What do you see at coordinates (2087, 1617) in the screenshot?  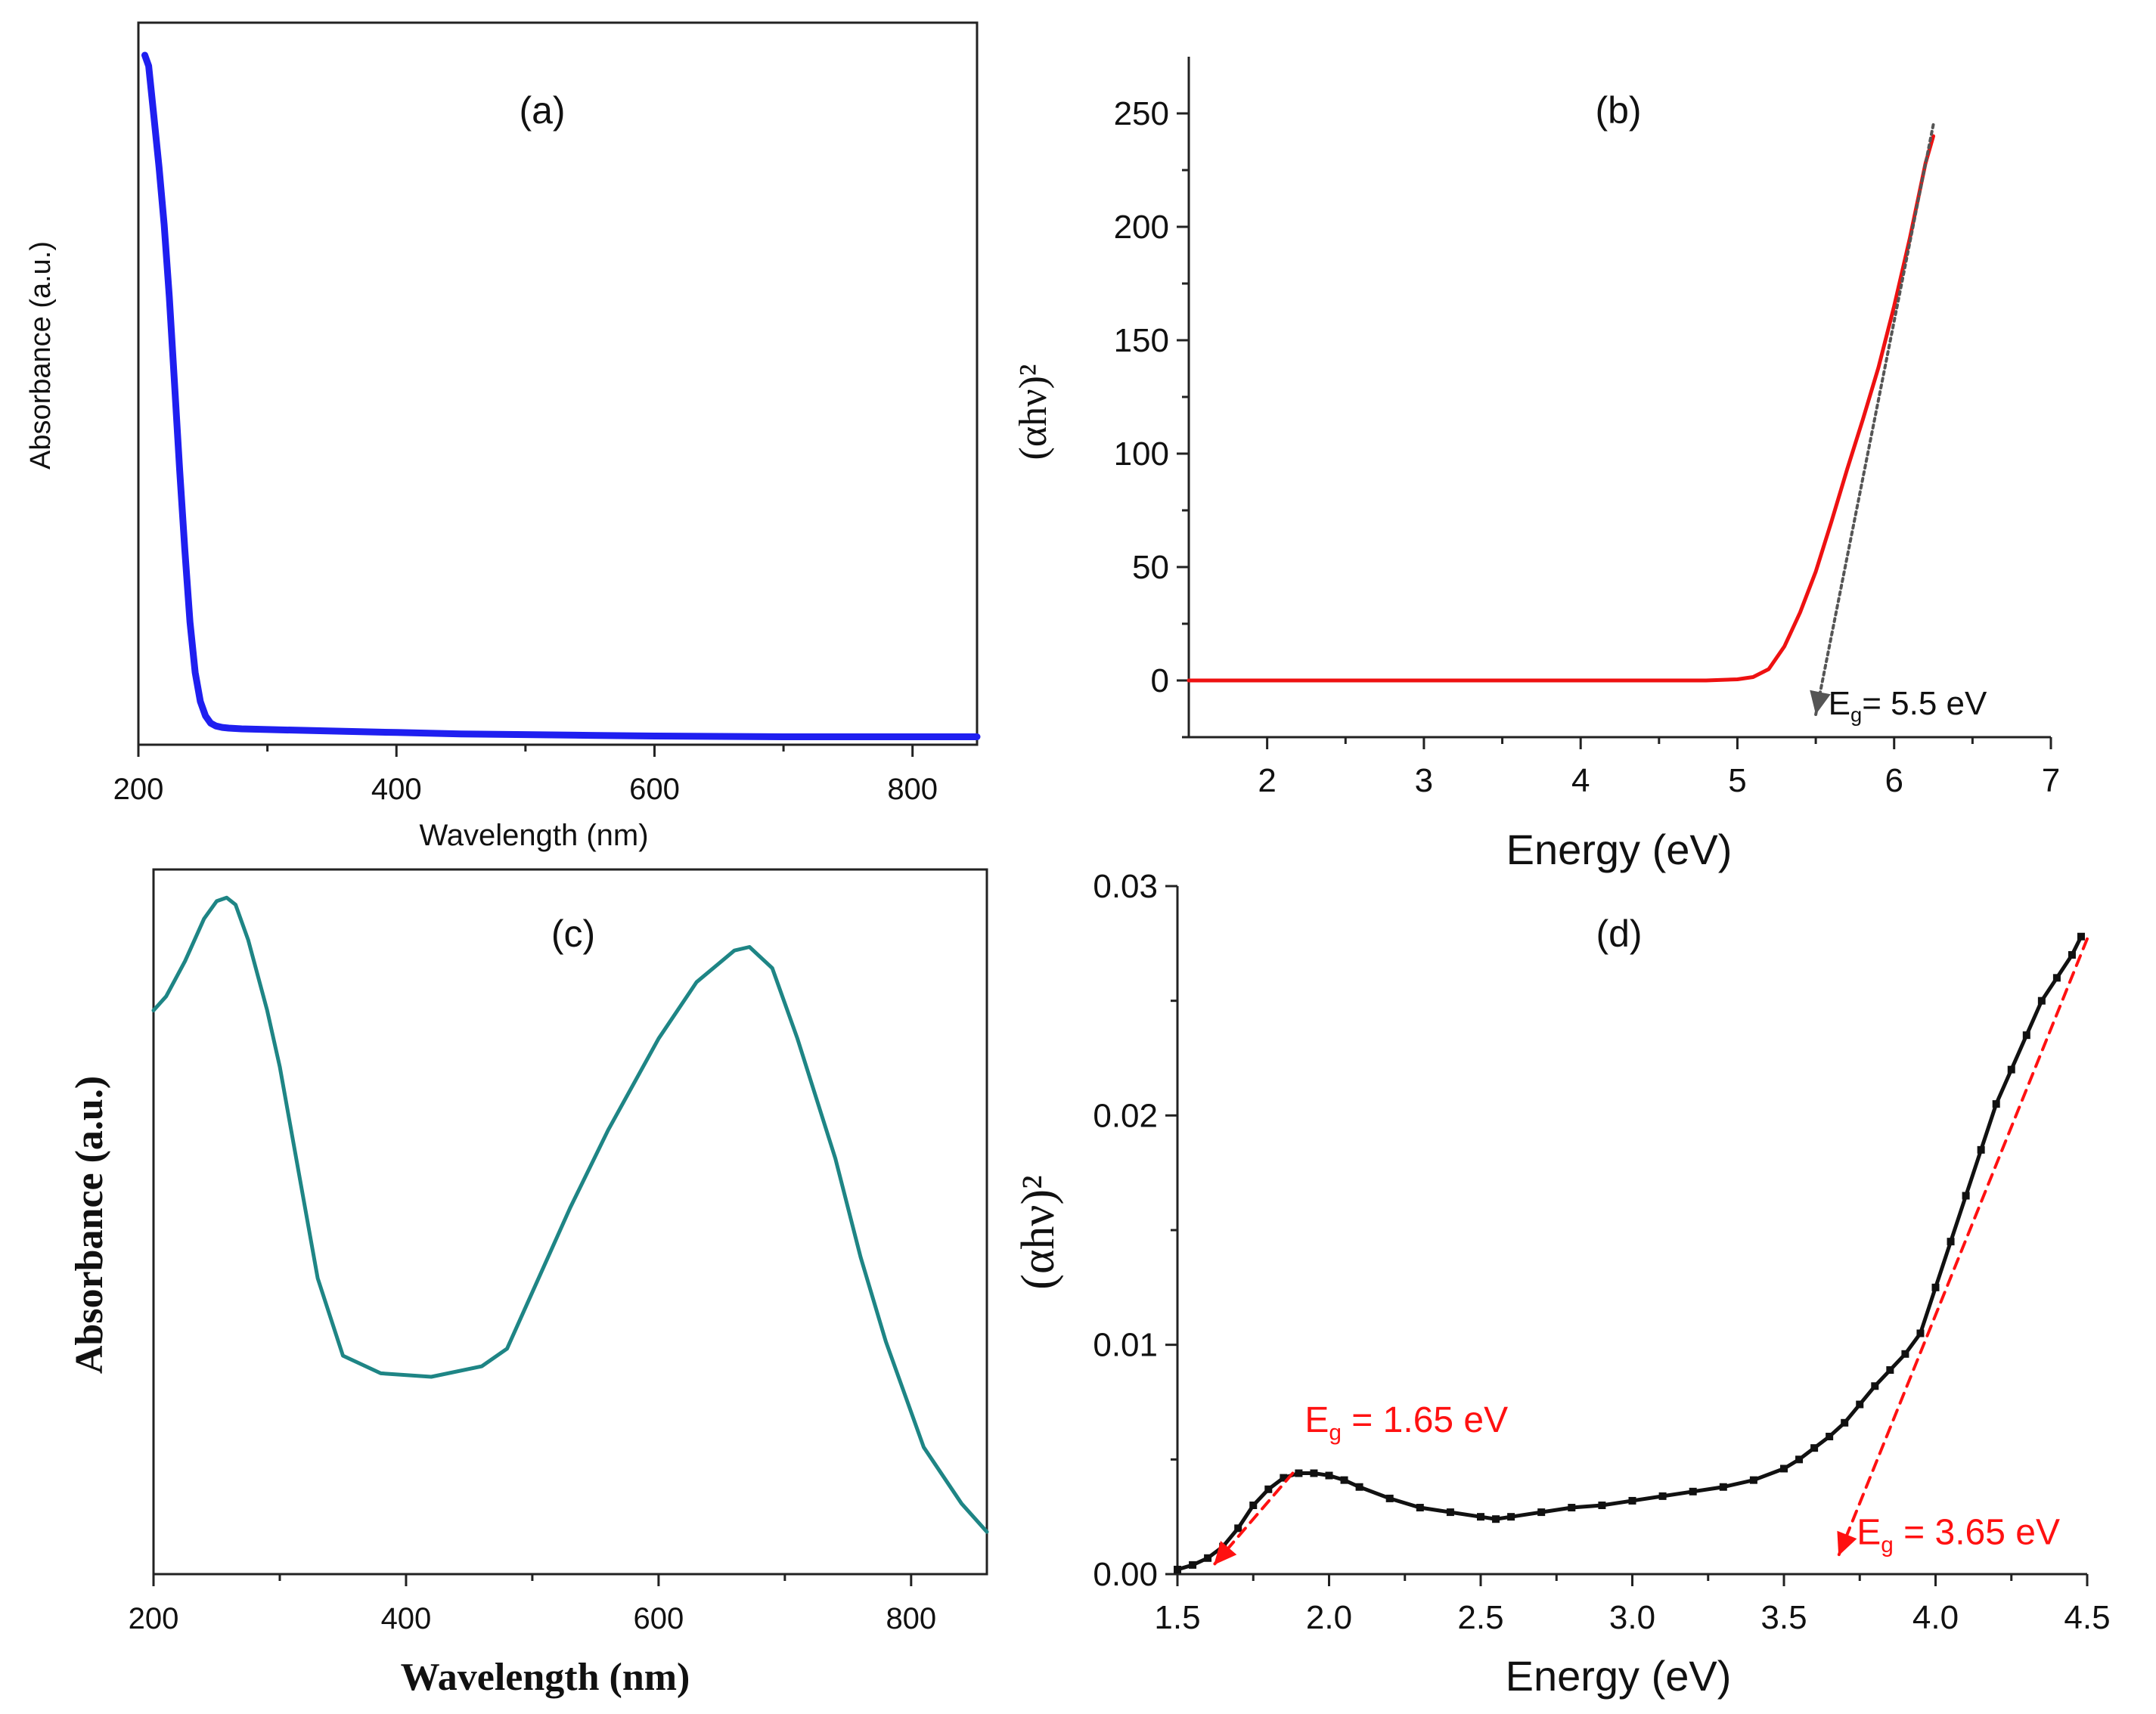 I see `panel-d-x-tick-label: 4.5` at bounding box center [2087, 1617].